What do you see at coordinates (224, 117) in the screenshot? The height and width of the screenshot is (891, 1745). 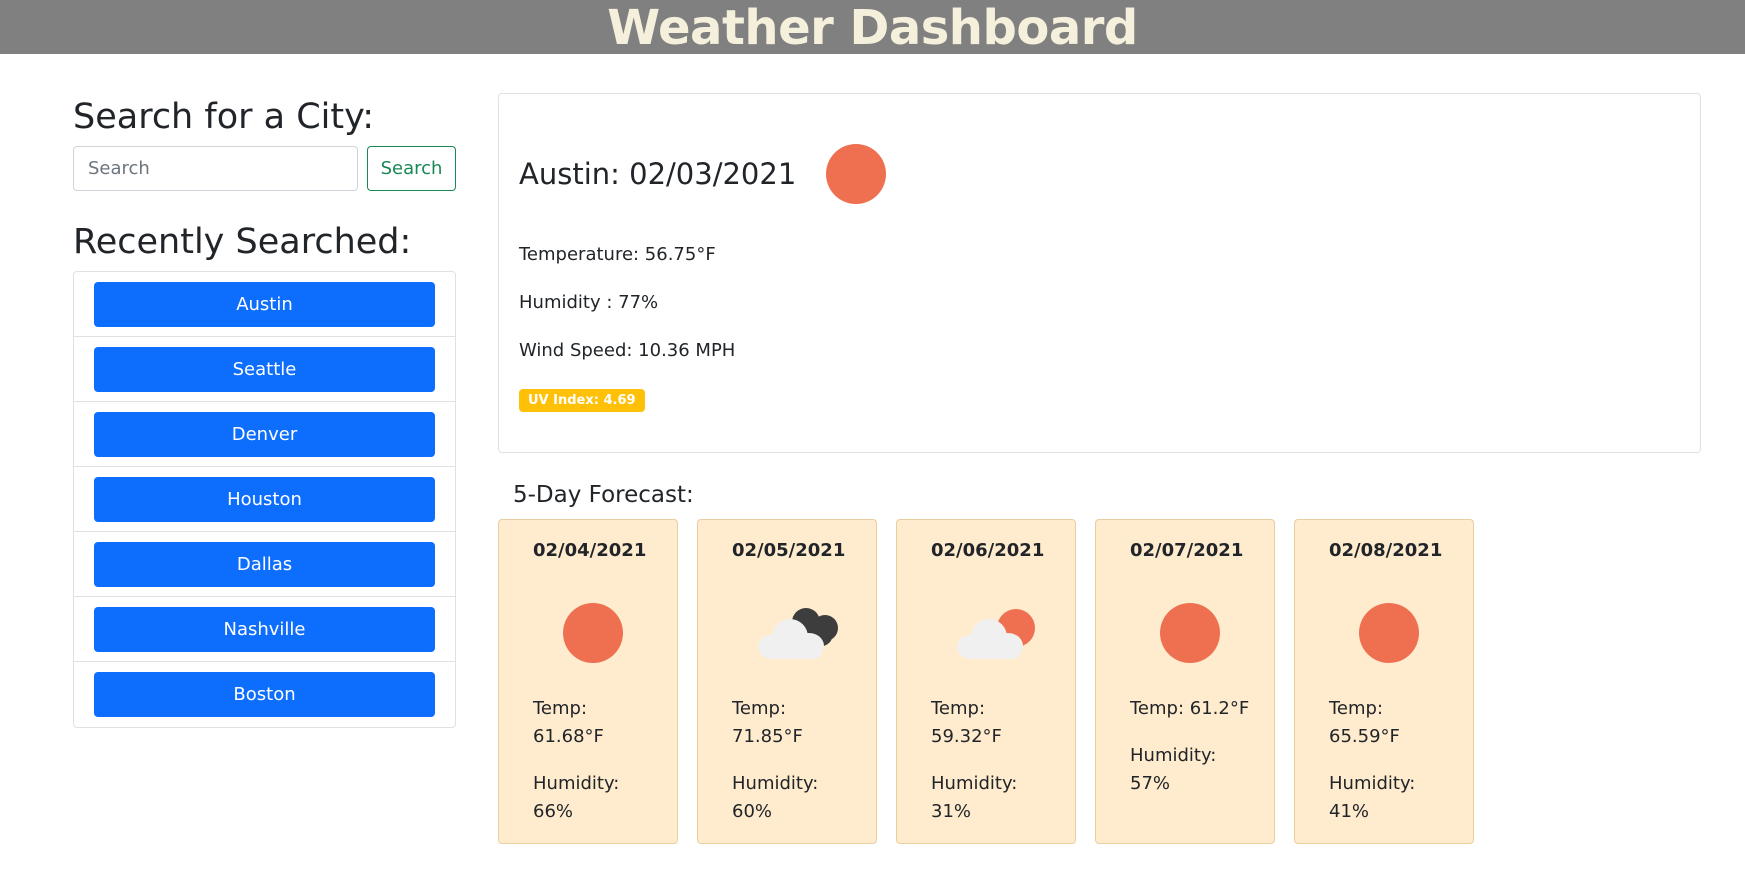 I see `search-title: Search for a City:` at bounding box center [224, 117].